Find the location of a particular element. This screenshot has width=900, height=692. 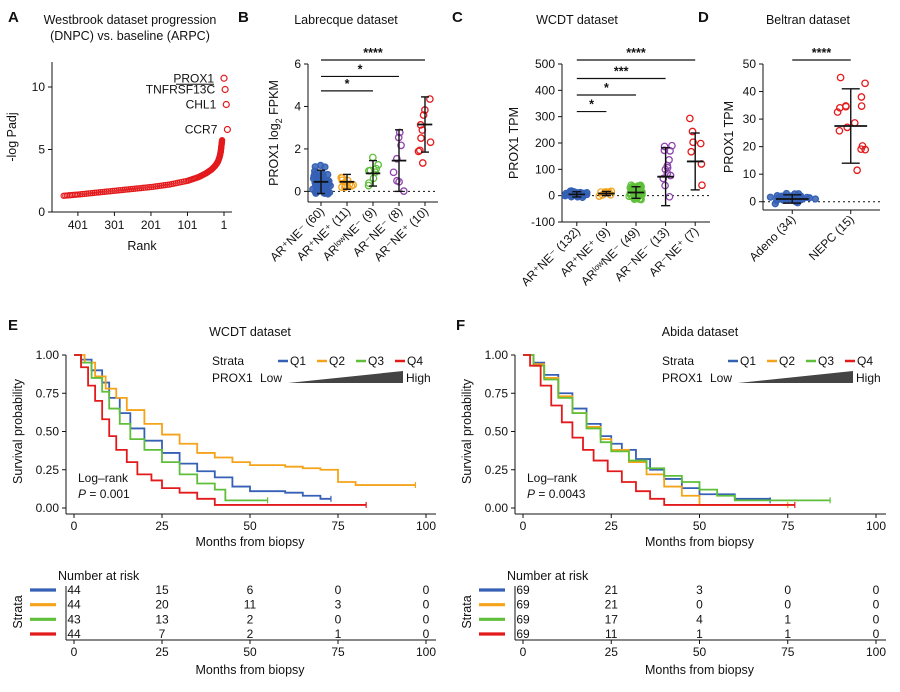

panel-label-c: C is located at coordinates (457, 17).